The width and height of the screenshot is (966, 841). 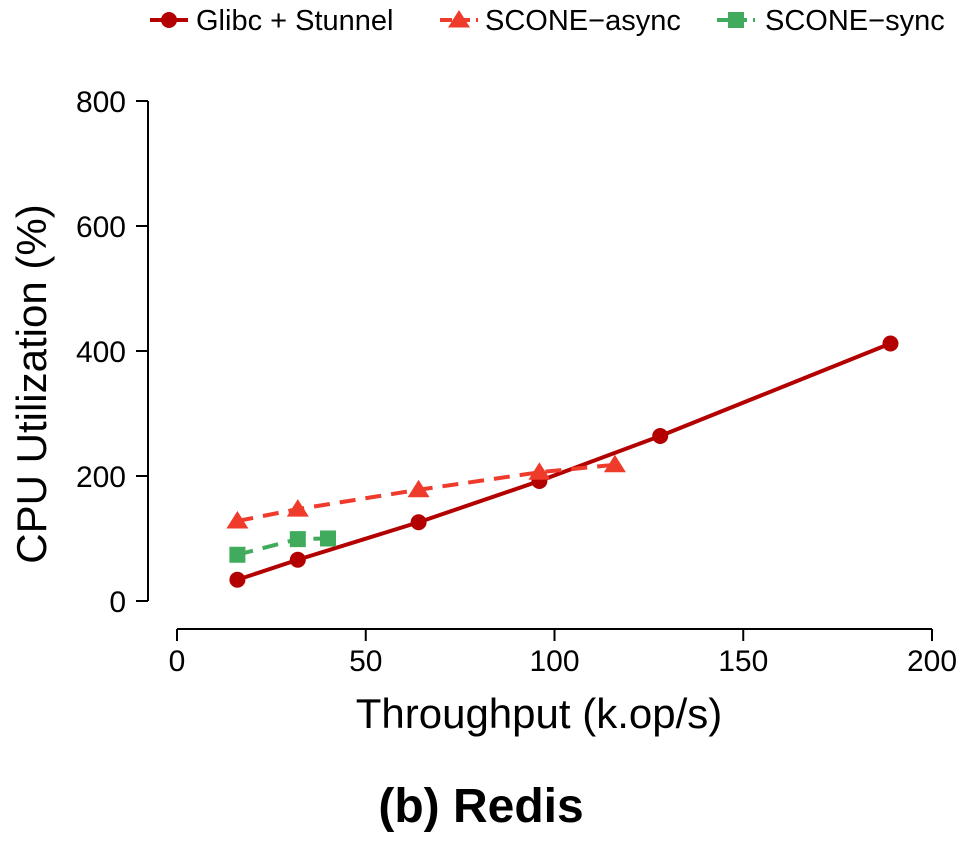 I want to click on y-ticks: 0 200 400 600 800, so click(x=112, y=352).